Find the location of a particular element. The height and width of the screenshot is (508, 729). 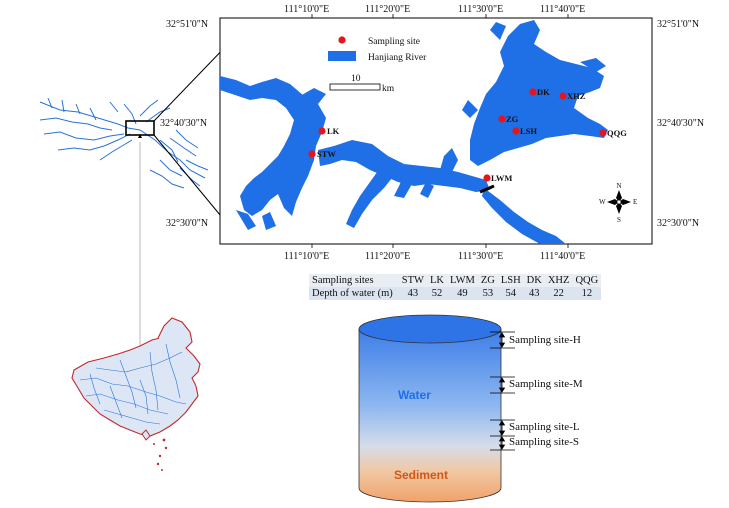

dam-marker is located at coordinates (140, 136).